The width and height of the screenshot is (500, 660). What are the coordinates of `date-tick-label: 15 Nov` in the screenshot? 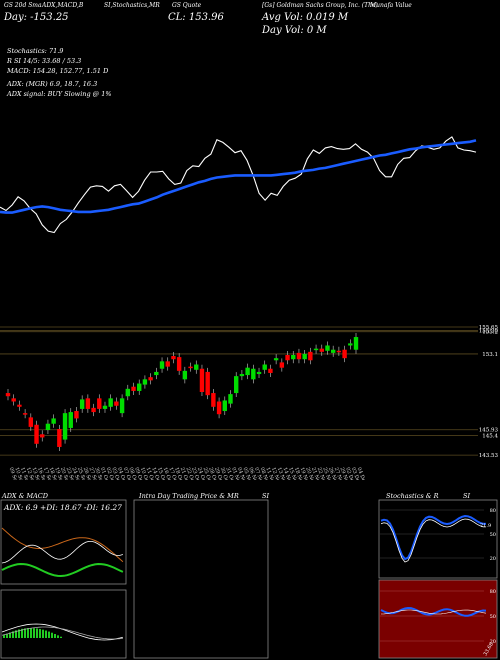 It's located at (293, 473).